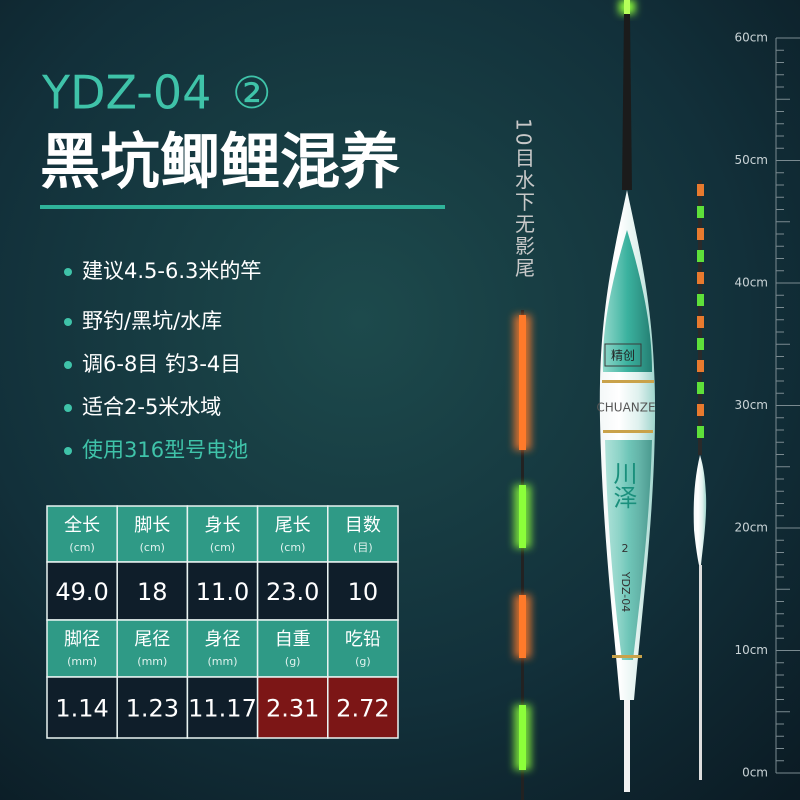 The width and height of the screenshot is (800, 800). I want to click on title-underline, so click(242, 207).